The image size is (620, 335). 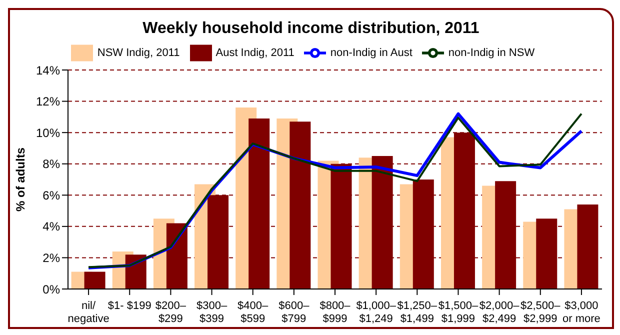 I want to click on legend-label: NSW Indig, 2011, so click(x=138, y=52).